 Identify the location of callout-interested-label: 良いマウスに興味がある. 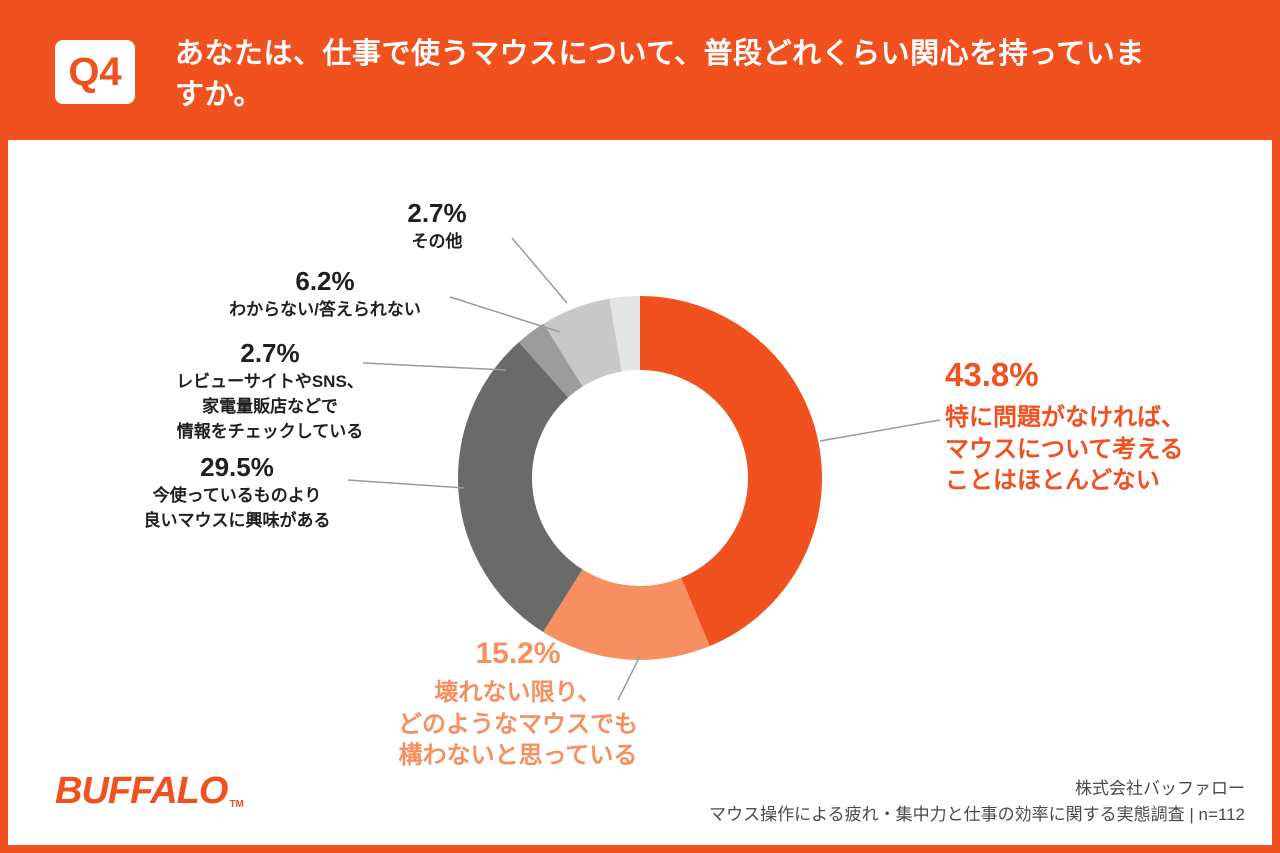
(237, 520).